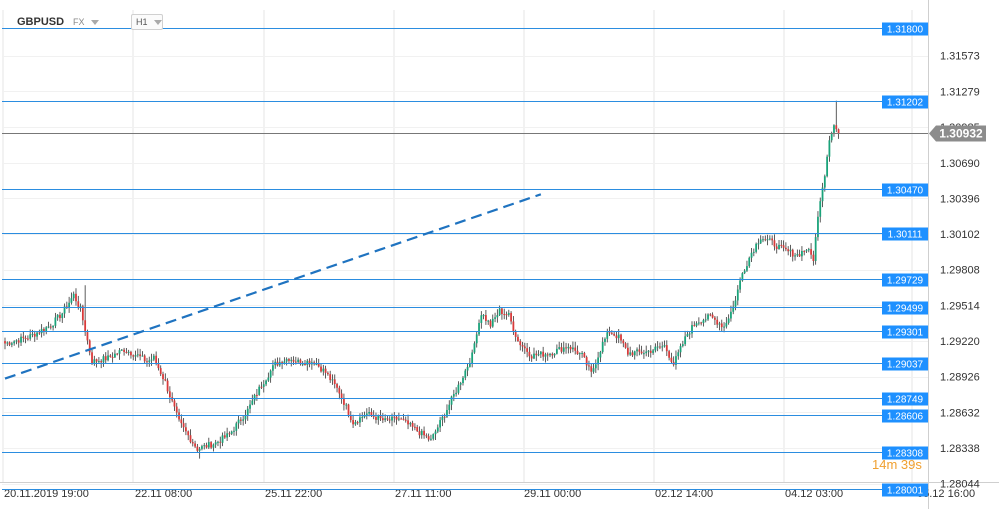 The image size is (999, 509). What do you see at coordinates (86, 22) in the screenshot?
I see `market-label: FX` at bounding box center [86, 22].